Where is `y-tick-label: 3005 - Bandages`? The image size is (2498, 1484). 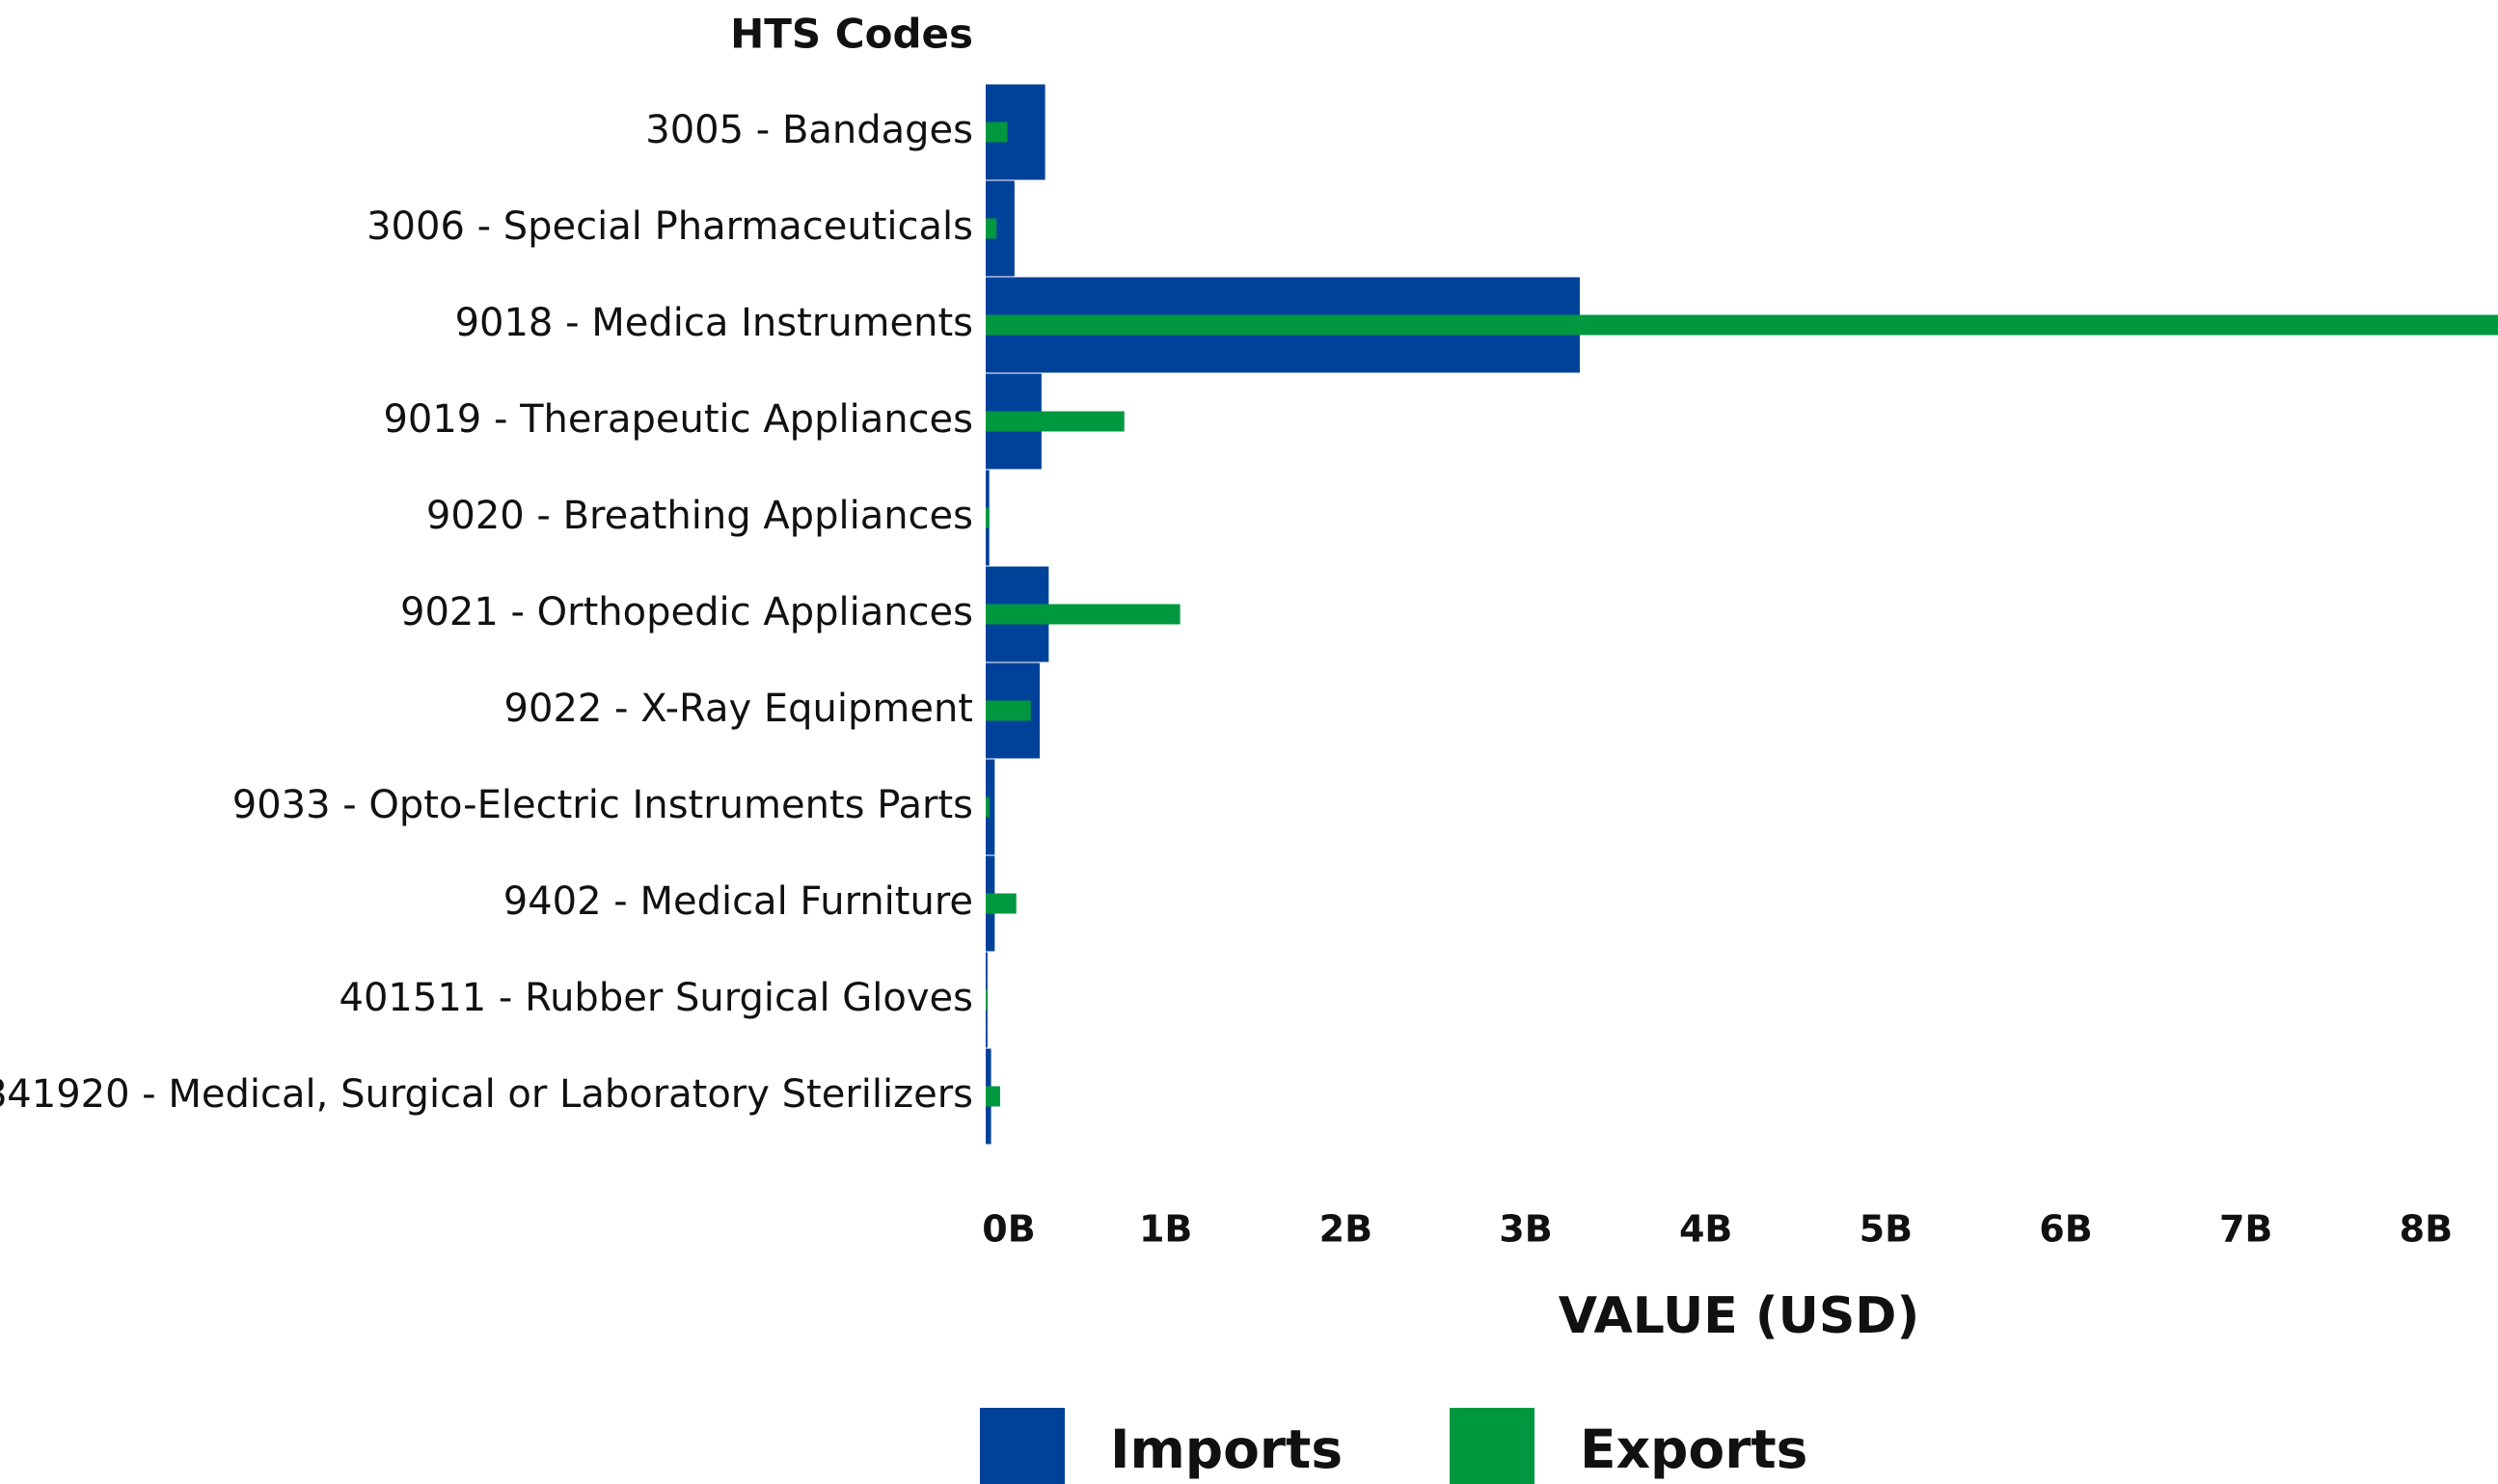
y-tick-label: 3005 - Bandages is located at coordinates (809, 130).